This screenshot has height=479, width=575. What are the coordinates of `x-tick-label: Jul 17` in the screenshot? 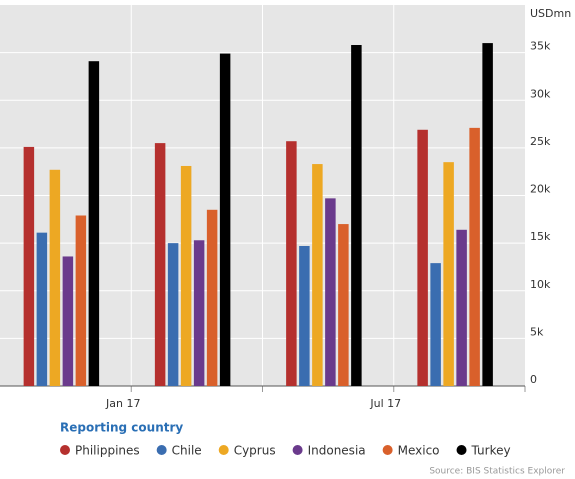 It's located at (385, 403).